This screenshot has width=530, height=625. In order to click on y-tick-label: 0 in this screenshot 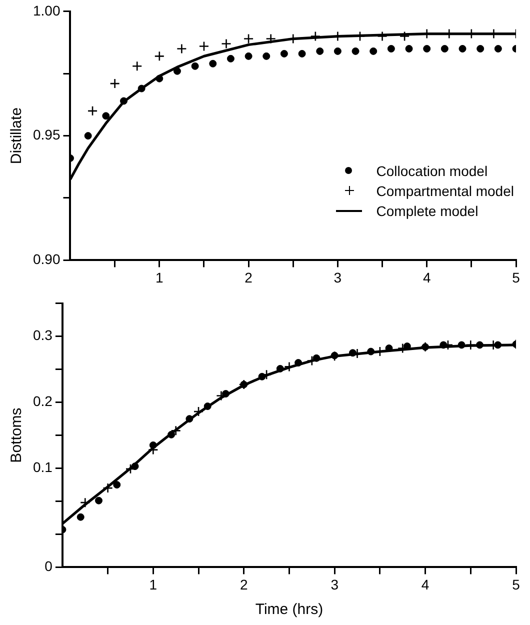, I will do `click(48, 566)`.